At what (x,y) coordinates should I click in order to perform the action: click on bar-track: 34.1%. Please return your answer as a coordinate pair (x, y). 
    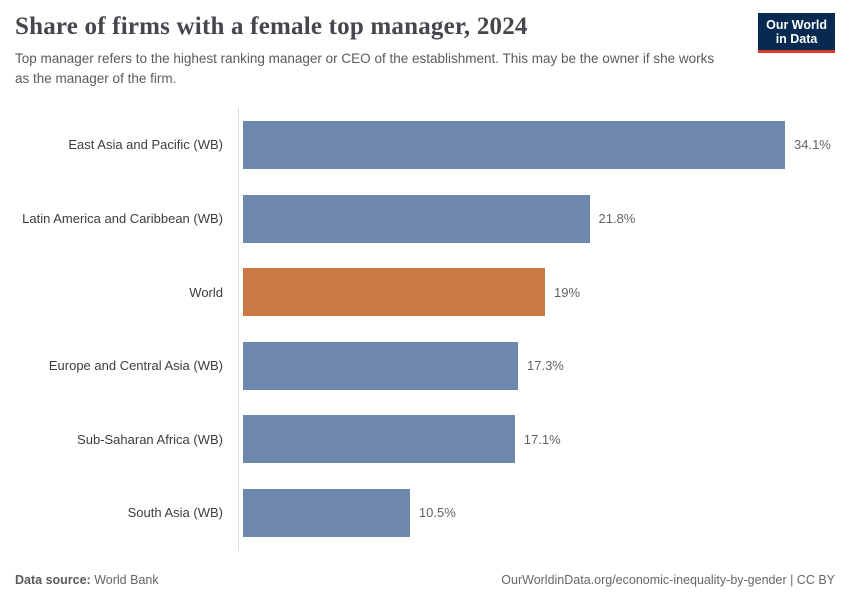
    Looking at the image, I should click on (544, 145).